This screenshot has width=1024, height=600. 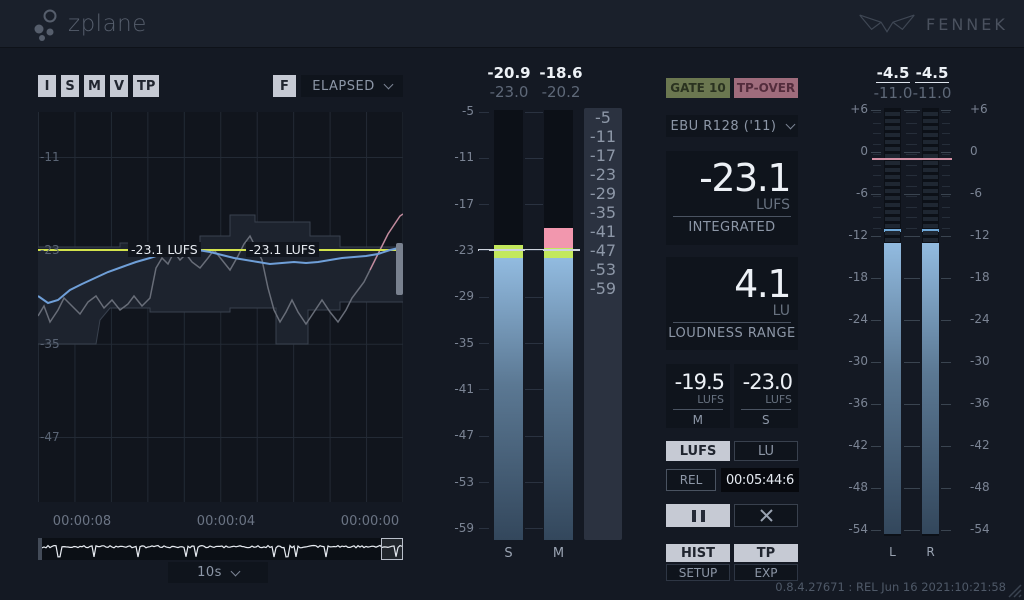 What do you see at coordinates (766, 553) in the screenshot?
I see `tp-tab-button: TP` at bounding box center [766, 553].